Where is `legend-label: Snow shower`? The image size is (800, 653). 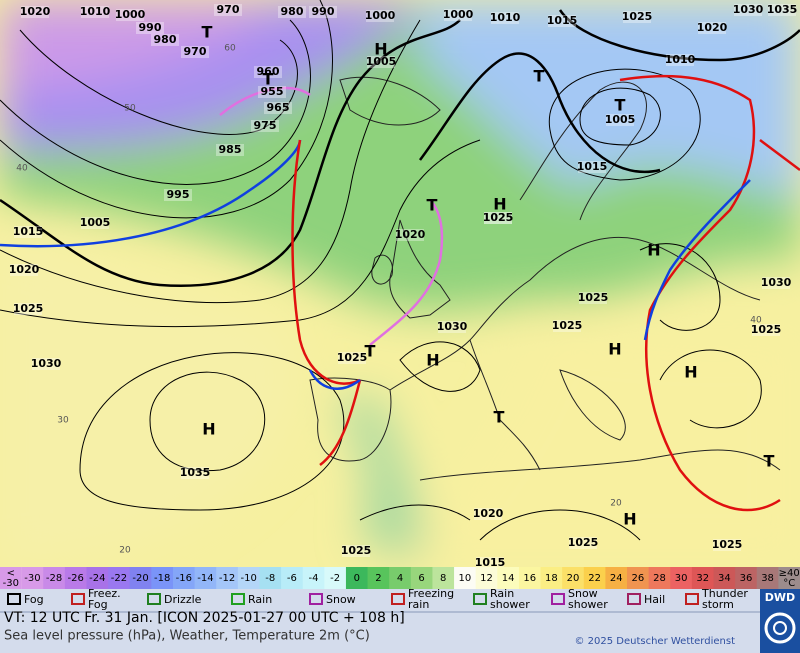 legend-label: Snow shower is located at coordinates (588, 599).